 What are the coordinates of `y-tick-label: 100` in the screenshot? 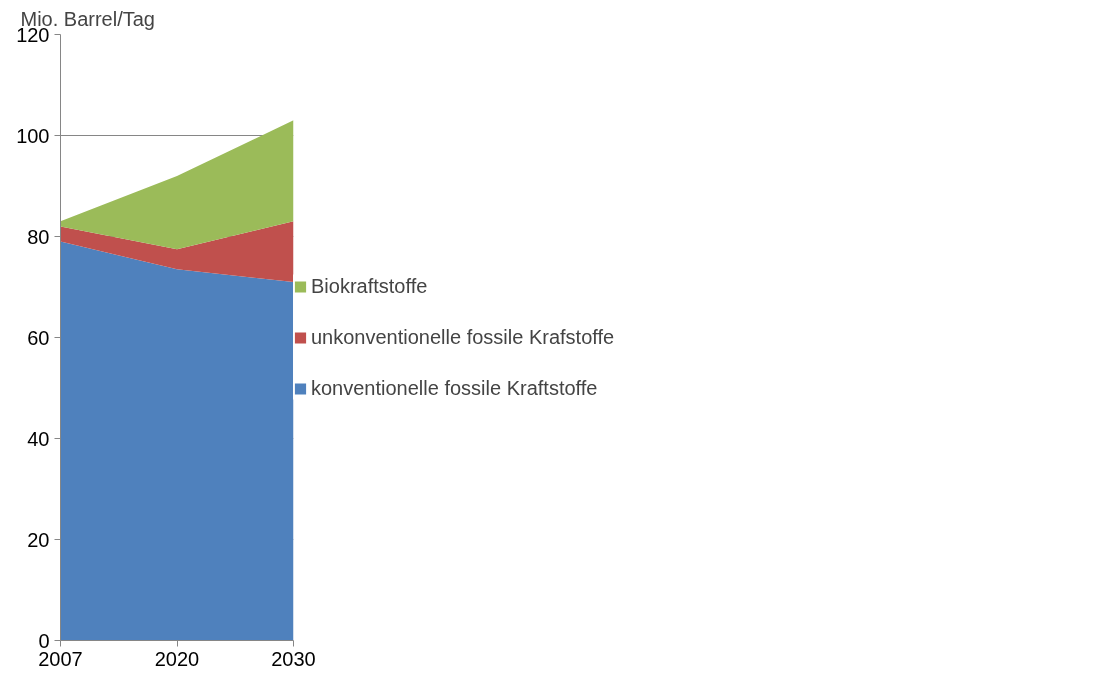 It's located at (33, 135).